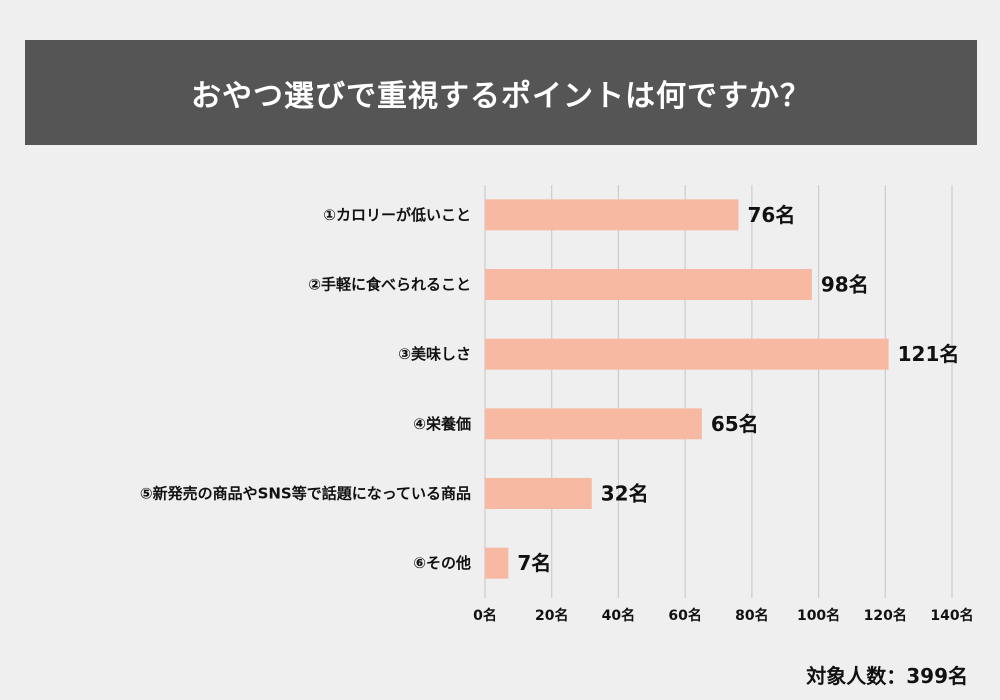  I want to click on value-label-3: 121名, so click(929, 354).